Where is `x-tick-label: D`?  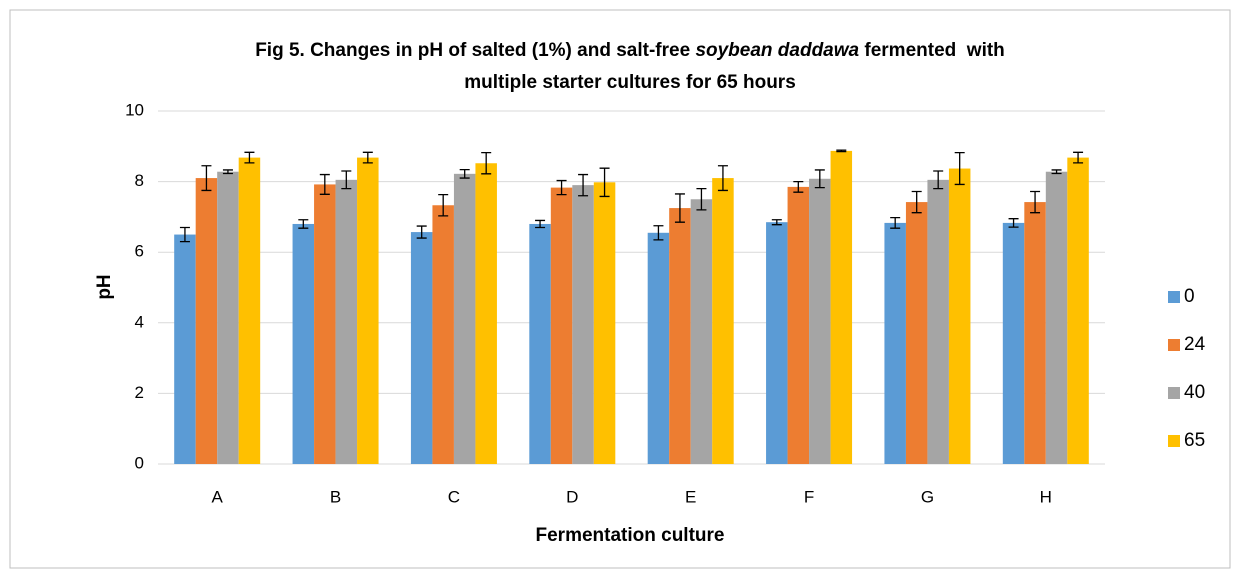 x-tick-label: D is located at coordinates (572, 496).